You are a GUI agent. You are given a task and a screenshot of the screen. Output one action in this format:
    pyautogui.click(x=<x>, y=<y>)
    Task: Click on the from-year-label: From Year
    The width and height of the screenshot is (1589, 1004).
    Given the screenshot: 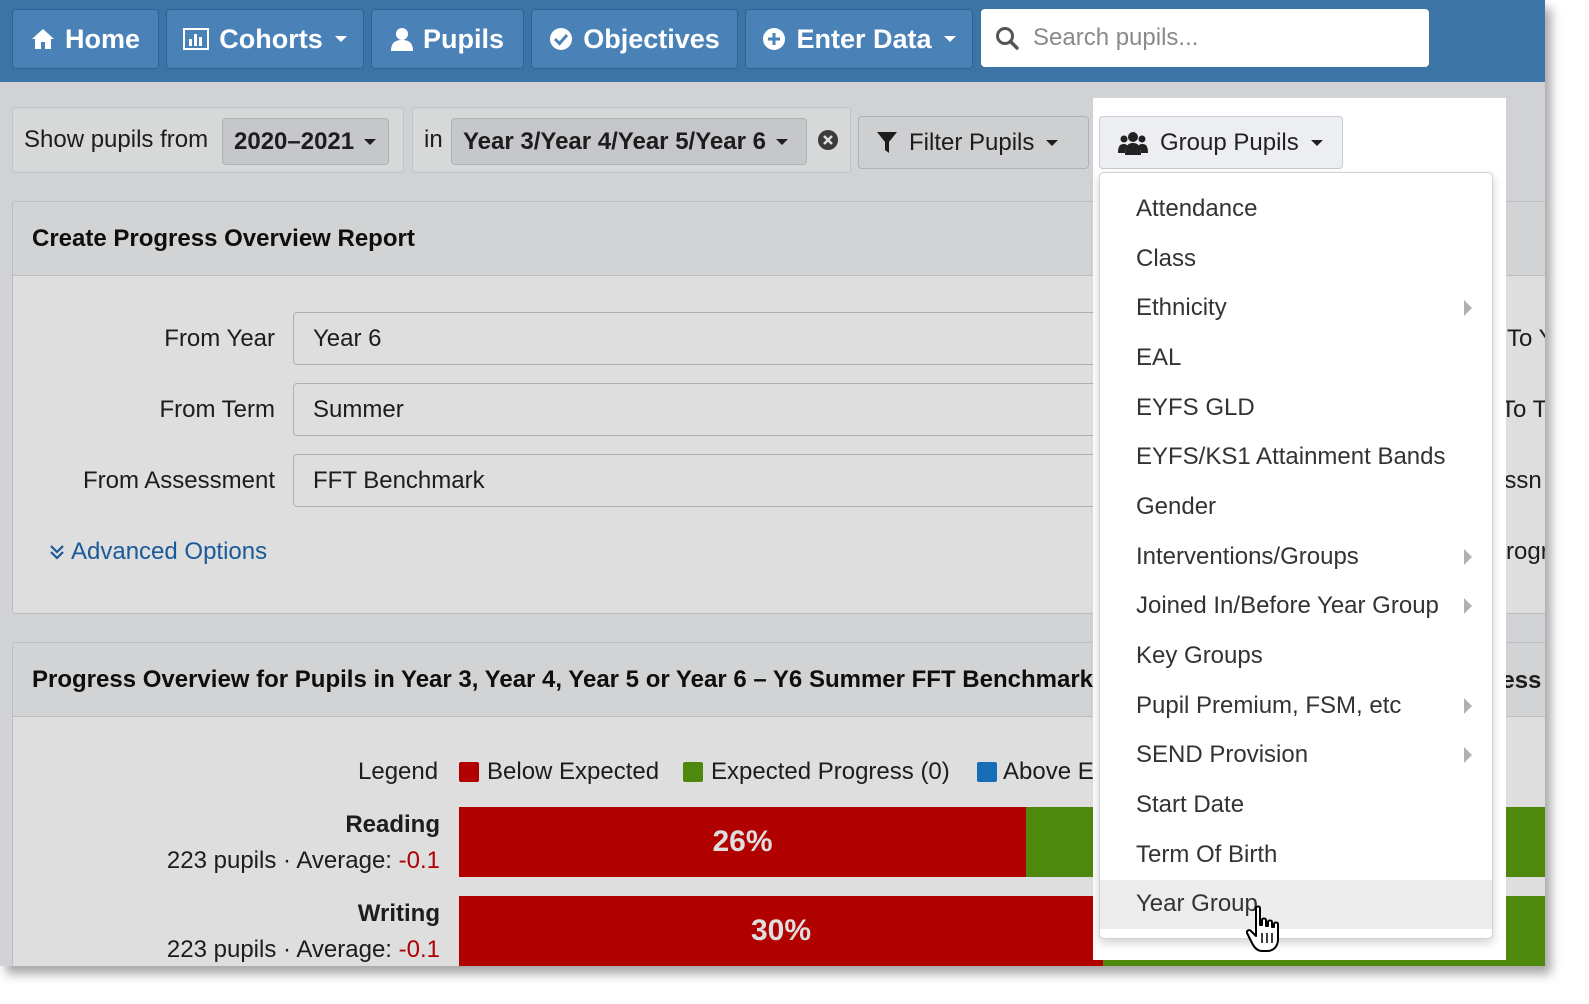 What is the action you would take?
    pyautogui.click(x=219, y=338)
    